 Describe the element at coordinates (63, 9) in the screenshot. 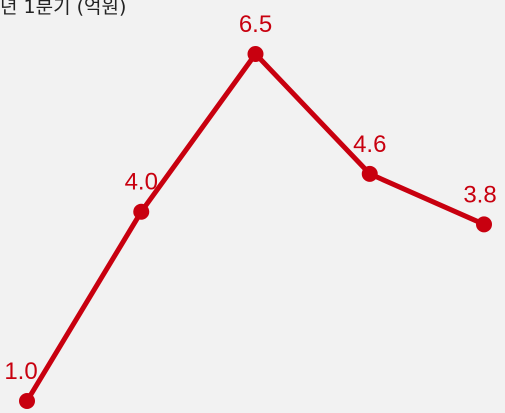

I see `chart-title-fragment: 년 1분기 (억원)` at that location.